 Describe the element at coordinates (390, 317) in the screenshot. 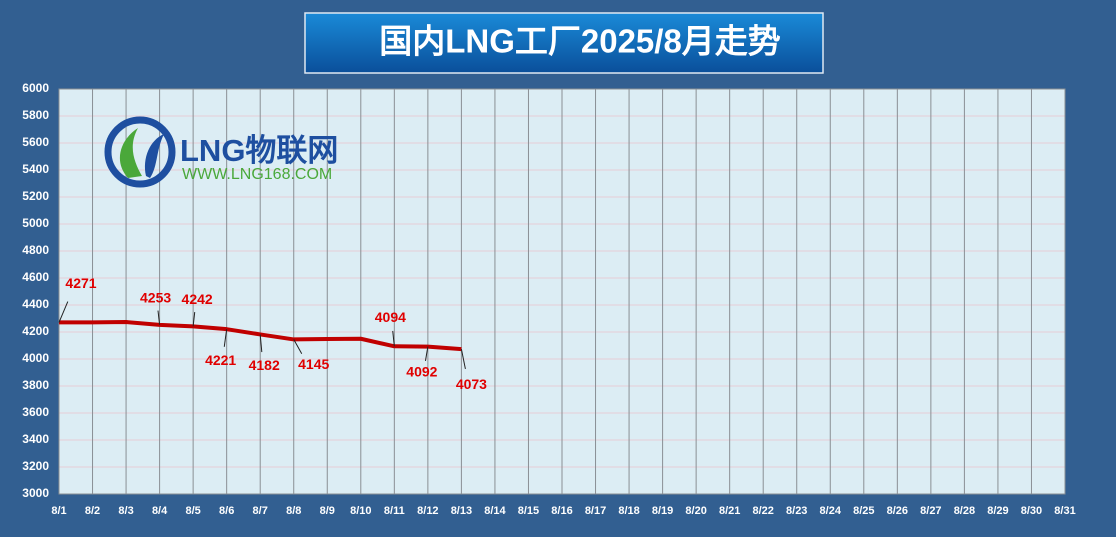

I see `data-label: 4094` at that location.